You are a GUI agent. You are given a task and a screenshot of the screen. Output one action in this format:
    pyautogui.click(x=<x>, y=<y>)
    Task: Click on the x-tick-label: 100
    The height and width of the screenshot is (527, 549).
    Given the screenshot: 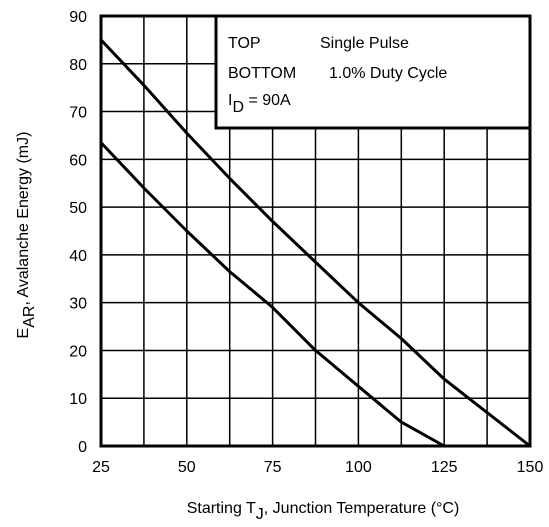 What is the action you would take?
    pyautogui.click(x=358, y=467)
    